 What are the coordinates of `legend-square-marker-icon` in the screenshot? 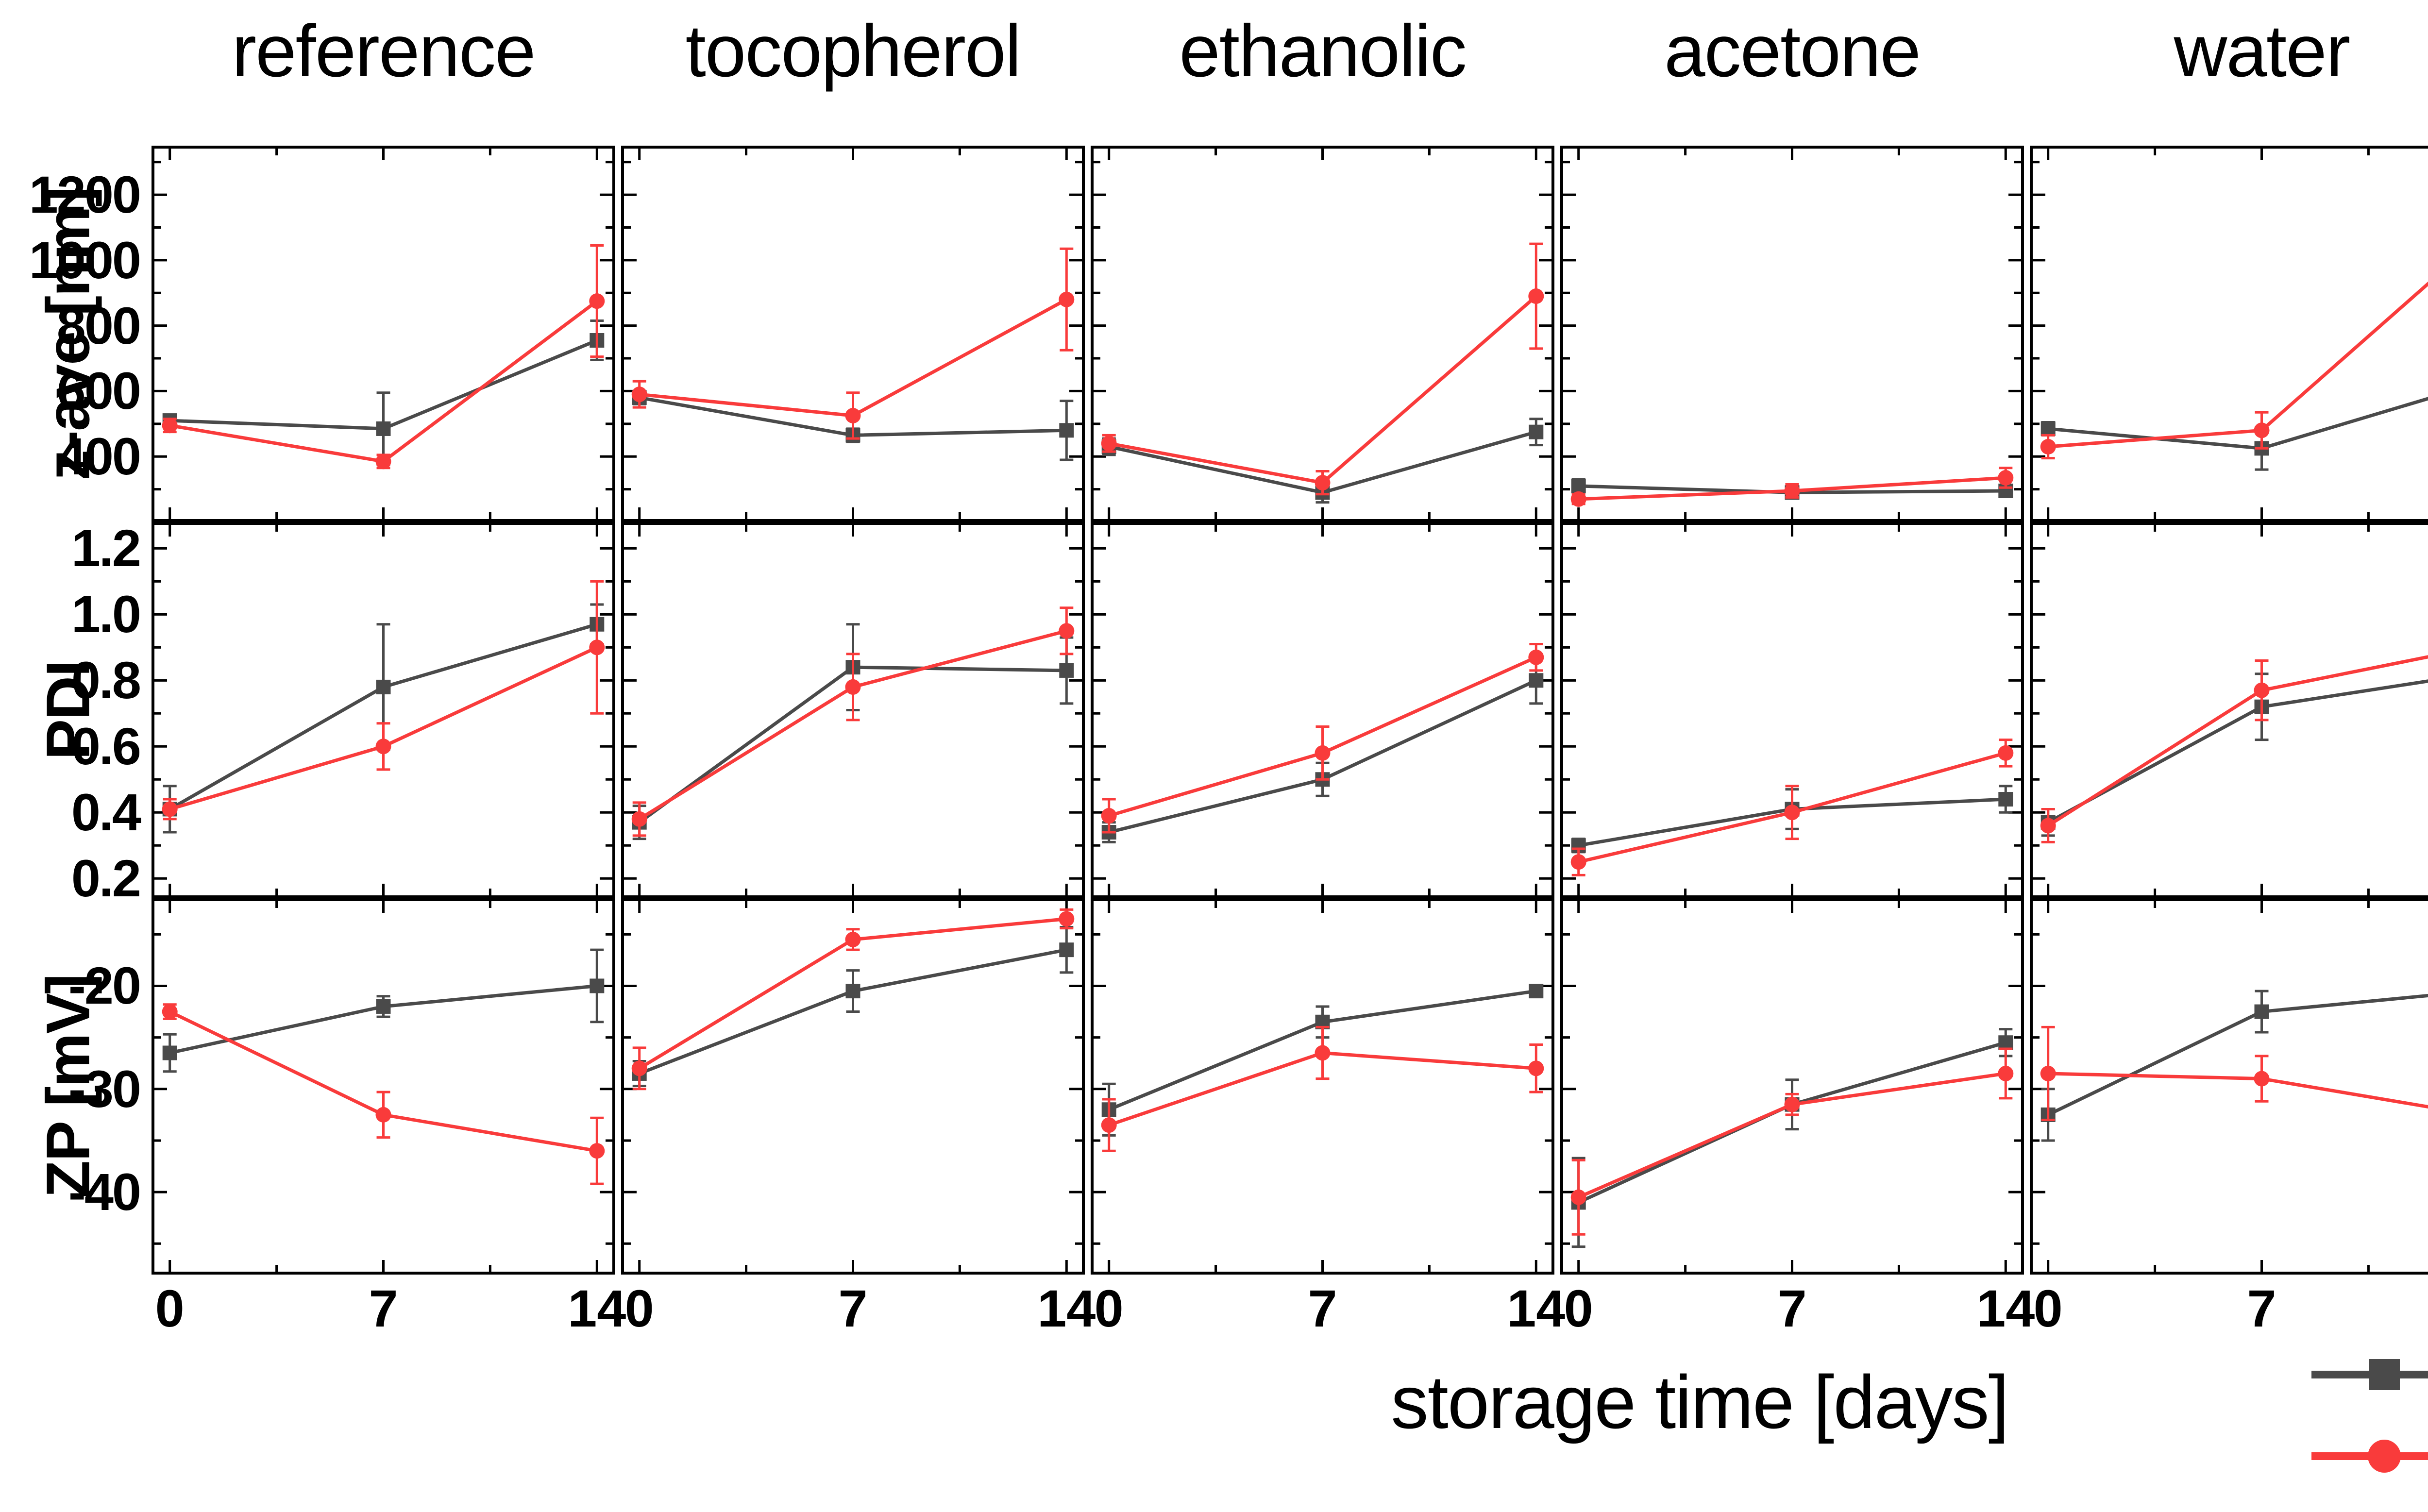 It's located at (2369, 1374).